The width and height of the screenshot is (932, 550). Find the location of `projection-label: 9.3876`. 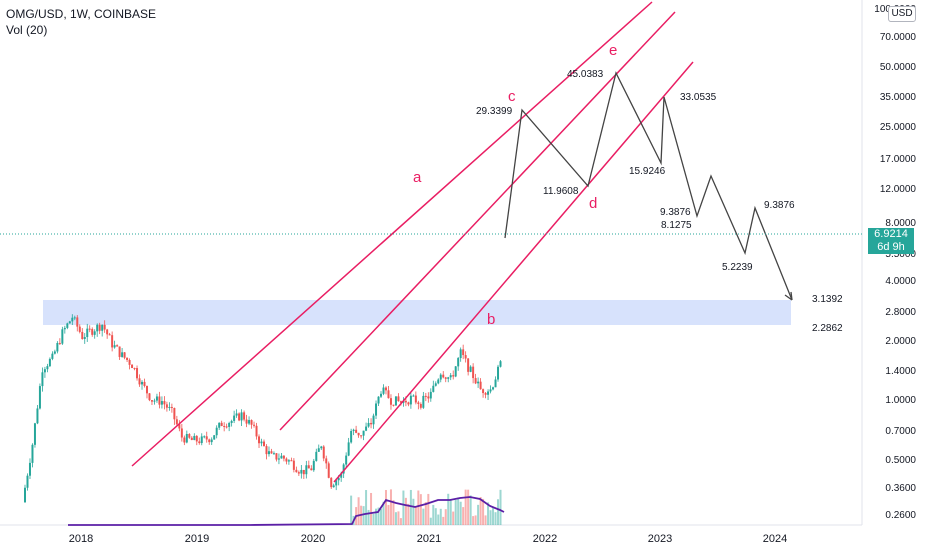

projection-label: 9.3876 is located at coordinates (675, 212).